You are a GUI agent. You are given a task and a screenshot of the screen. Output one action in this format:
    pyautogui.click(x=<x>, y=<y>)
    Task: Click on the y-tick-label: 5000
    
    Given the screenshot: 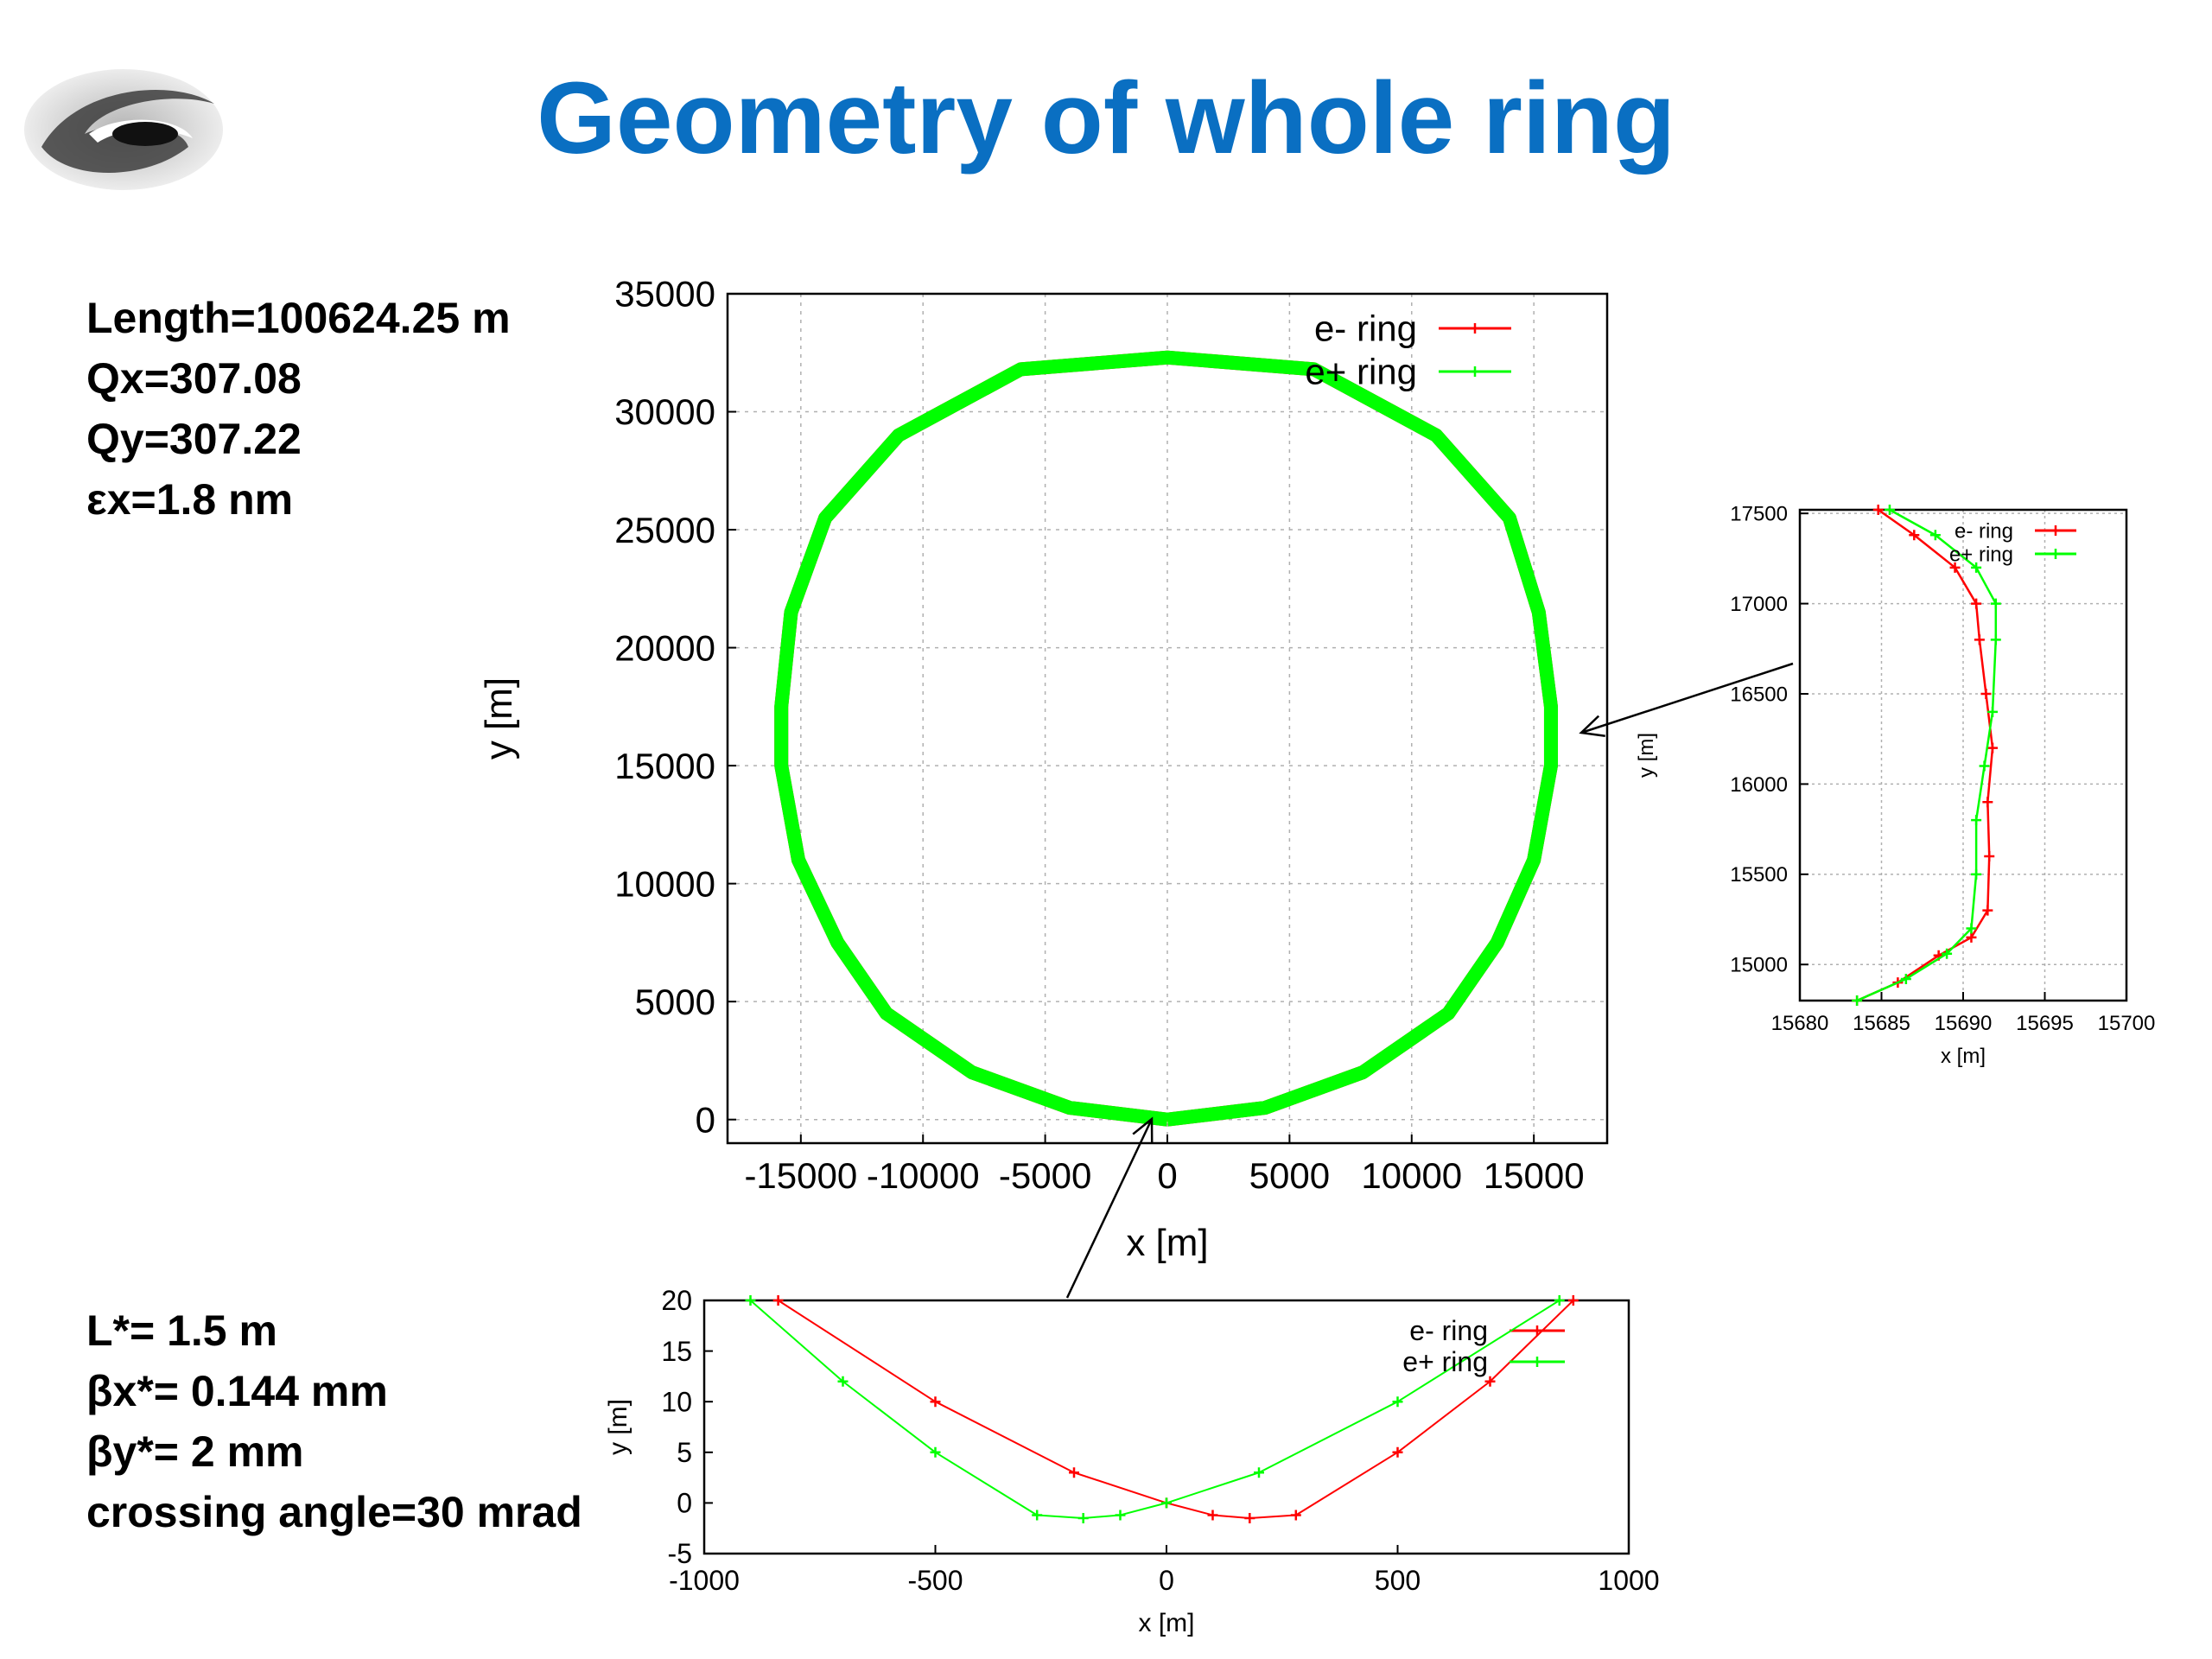 What is the action you would take?
    pyautogui.click(x=675, y=1002)
    